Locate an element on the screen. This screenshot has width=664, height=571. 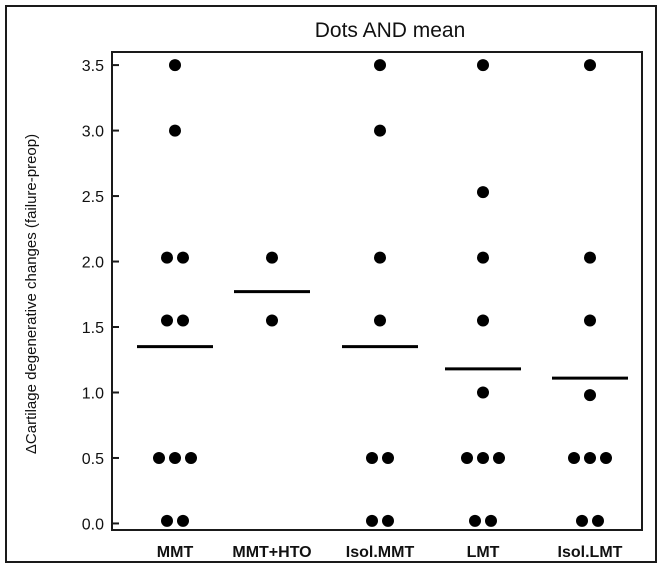
y-tick-label: 1.0 is located at coordinates (93, 393).